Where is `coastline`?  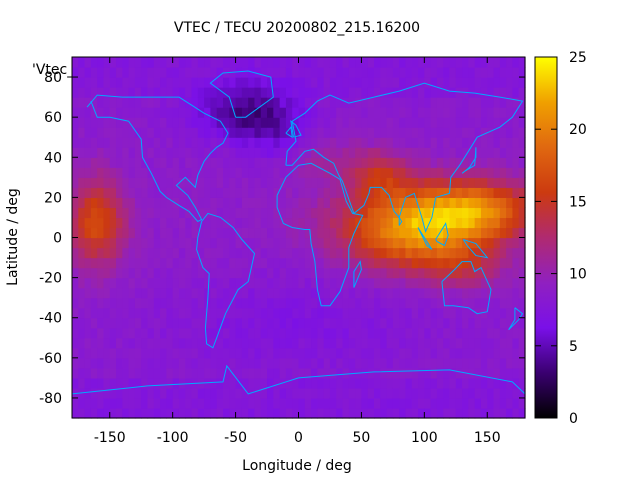
coastline is located at coordinates (442, 234).